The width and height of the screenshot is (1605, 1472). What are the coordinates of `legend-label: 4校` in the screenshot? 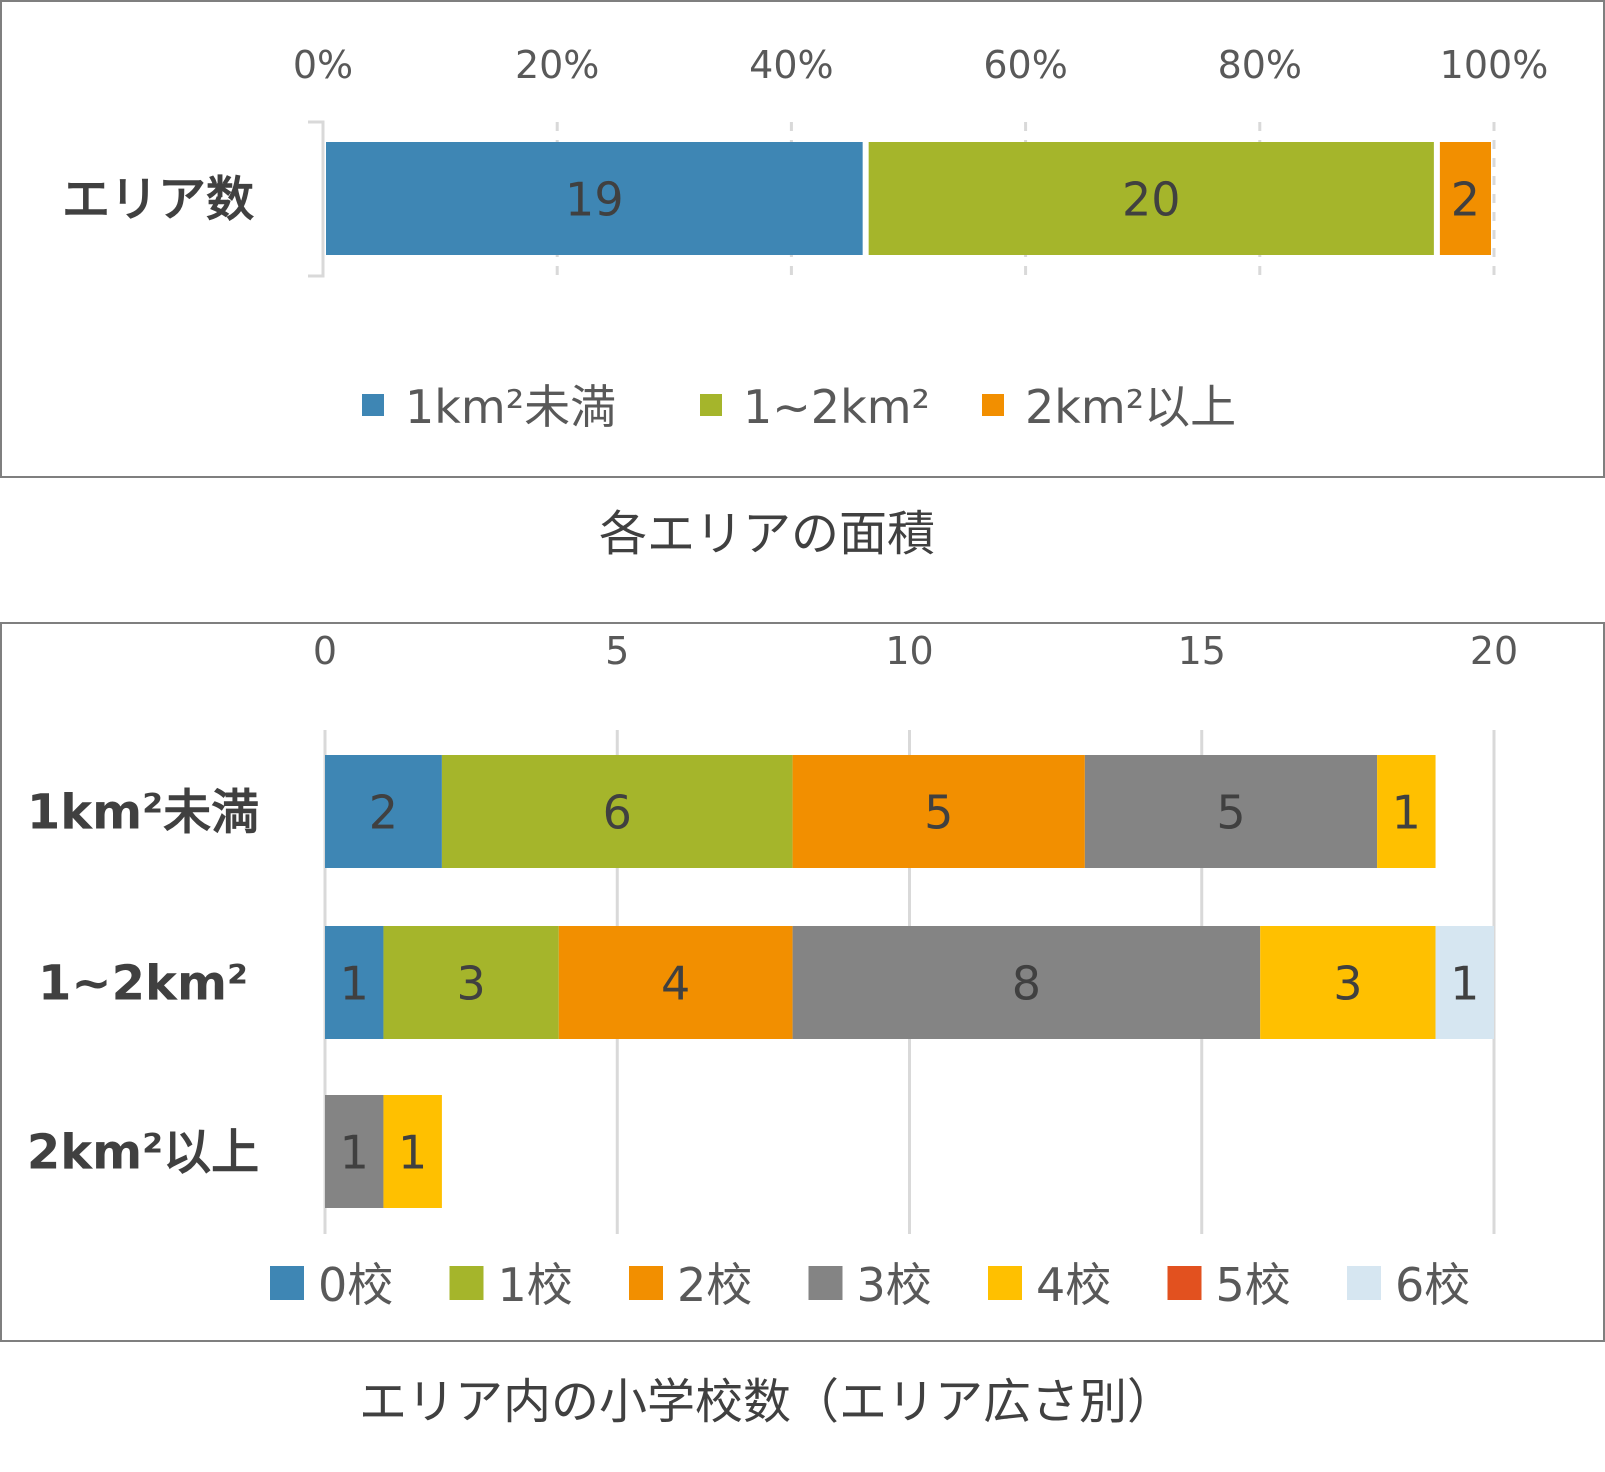 It's located at (1073, 1285).